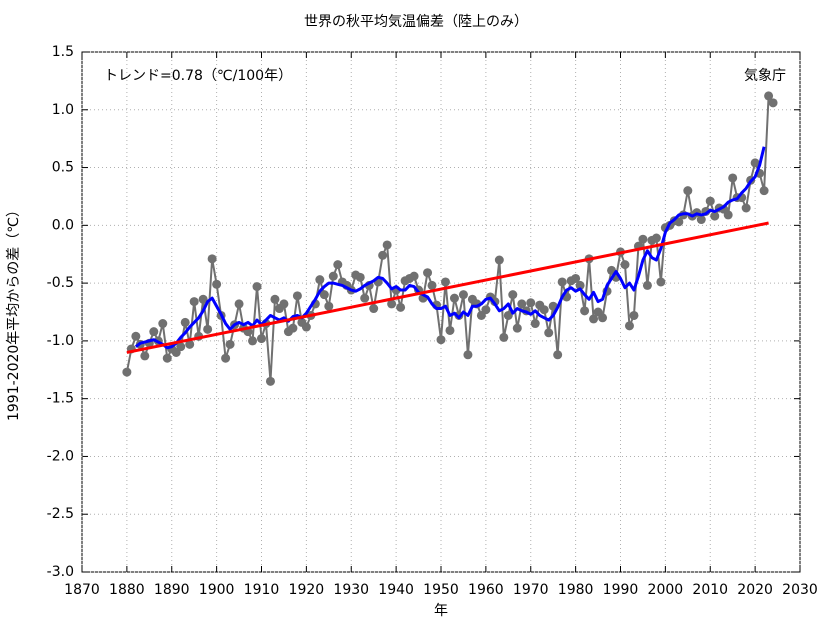 The width and height of the screenshot is (833, 625). Describe the element at coordinates (351, 590) in the screenshot. I see `x-tick-label: 1930` at that location.